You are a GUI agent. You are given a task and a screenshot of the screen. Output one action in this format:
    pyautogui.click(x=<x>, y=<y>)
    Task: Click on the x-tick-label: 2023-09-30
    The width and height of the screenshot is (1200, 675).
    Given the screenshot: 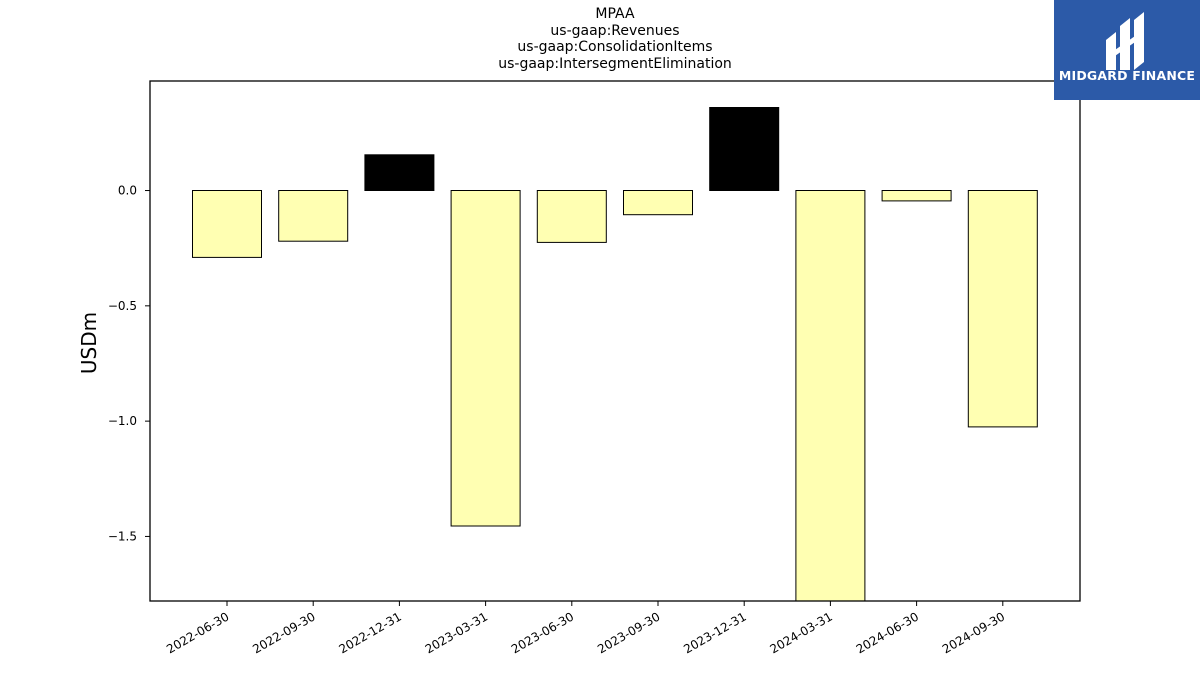 What is the action you would take?
    pyautogui.click(x=628, y=632)
    